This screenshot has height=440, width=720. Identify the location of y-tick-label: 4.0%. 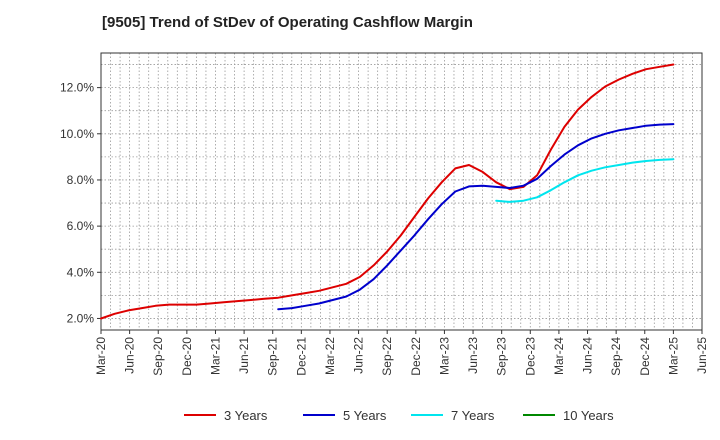
(81, 272).